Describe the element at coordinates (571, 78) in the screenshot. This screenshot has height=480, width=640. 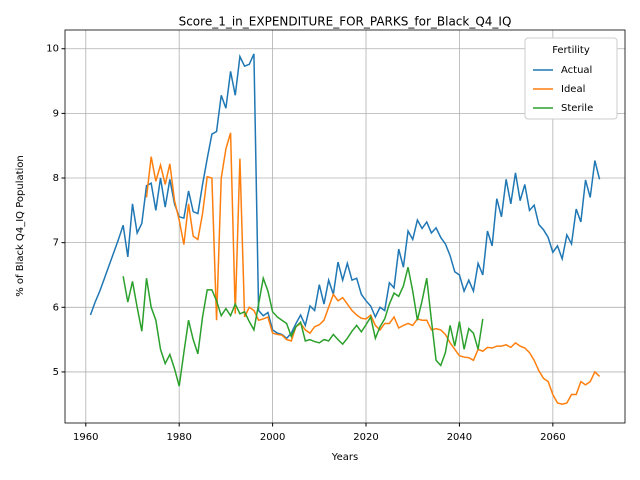
I see `legend-box` at that location.